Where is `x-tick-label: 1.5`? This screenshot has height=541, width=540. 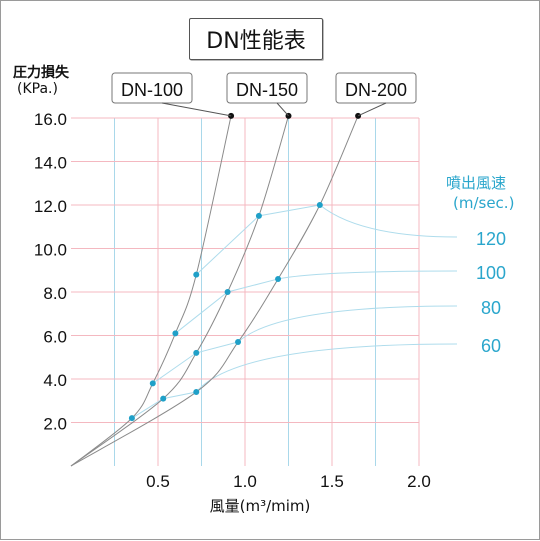 x-tick-label: 1.5 is located at coordinates (332, 481).